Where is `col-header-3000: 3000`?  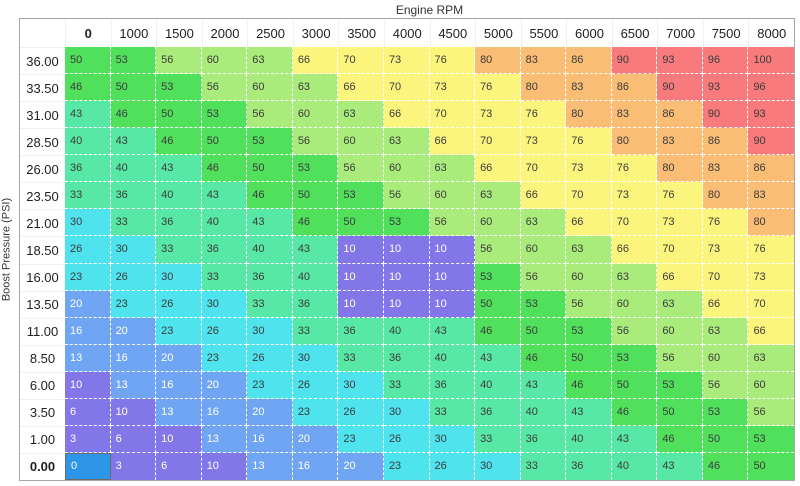 col-header-3000: 3000 is located at coordinates (315, 33).